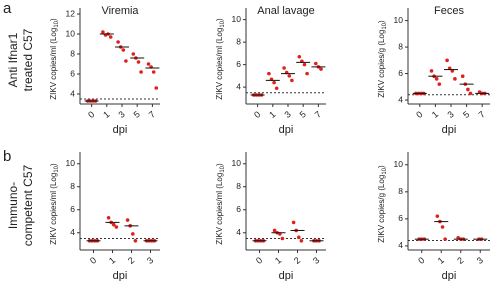 The image size is (500, 281). Describe the element at coordinates (7, 8) in the screenshot. I see `panel-letter: a` at that location.